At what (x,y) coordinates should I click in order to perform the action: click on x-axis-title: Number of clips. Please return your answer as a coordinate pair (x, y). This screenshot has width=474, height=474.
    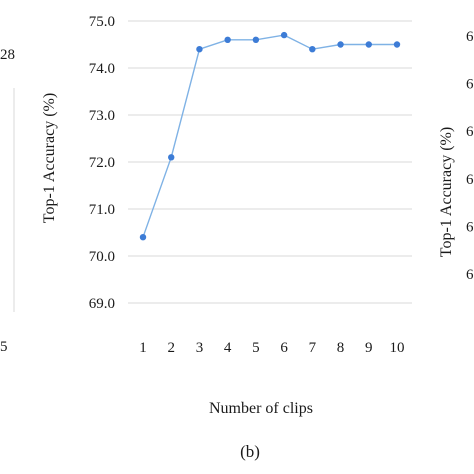
    Looking at the image, I should click on (261, 408).